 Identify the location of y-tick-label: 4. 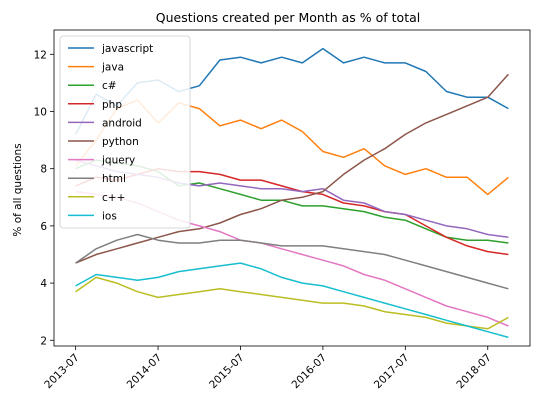
(43, 284).